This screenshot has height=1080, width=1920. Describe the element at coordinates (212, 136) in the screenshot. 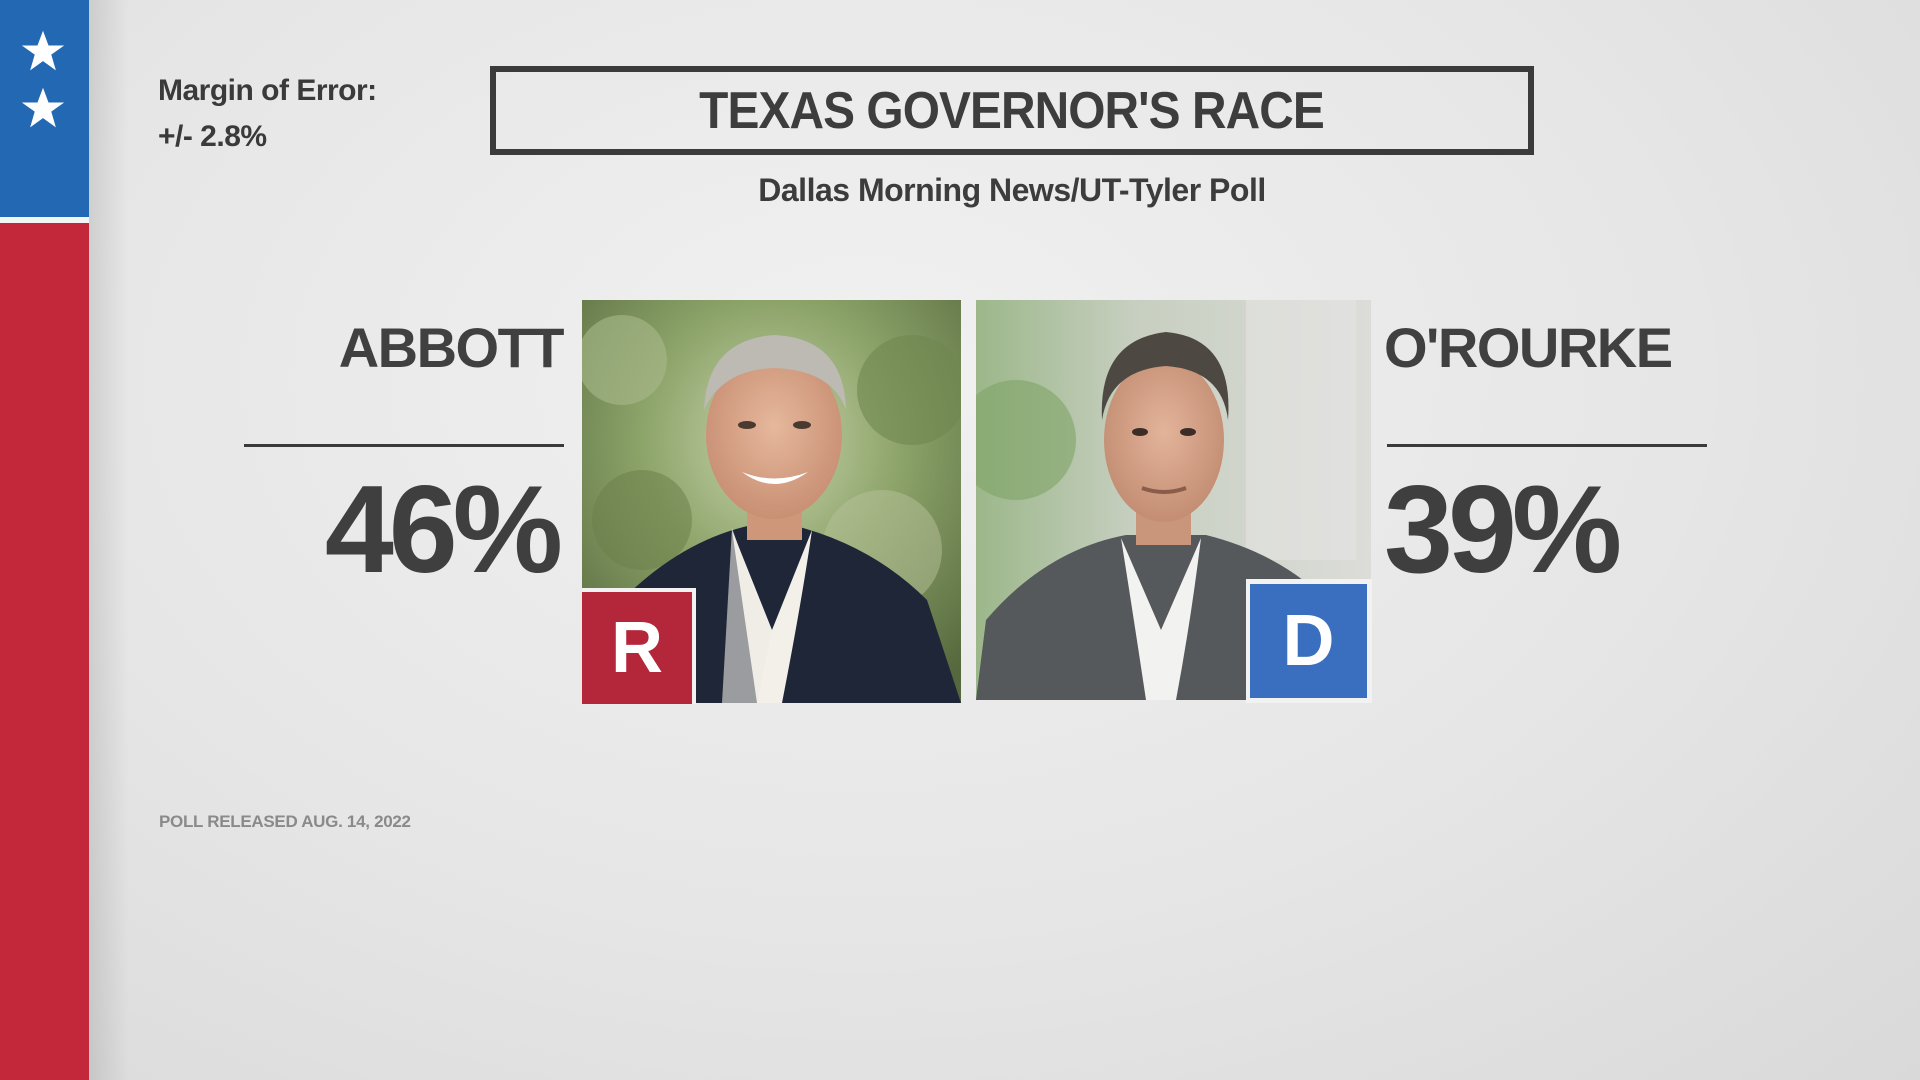

I see `margin-of-error-value: +/- 2.8%` at that location.